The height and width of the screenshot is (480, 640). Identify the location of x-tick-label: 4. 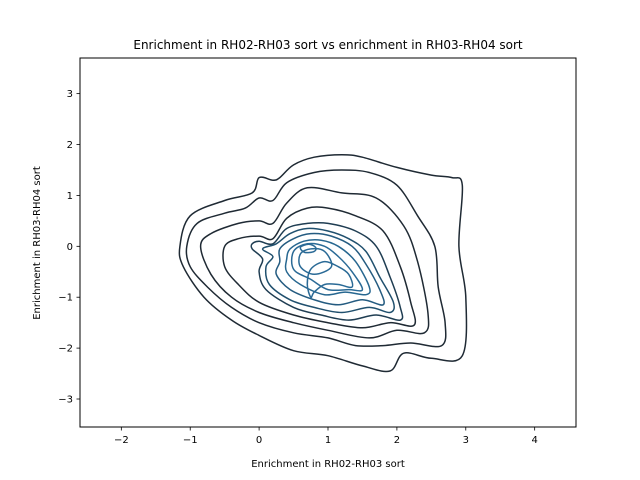
(534, 440).